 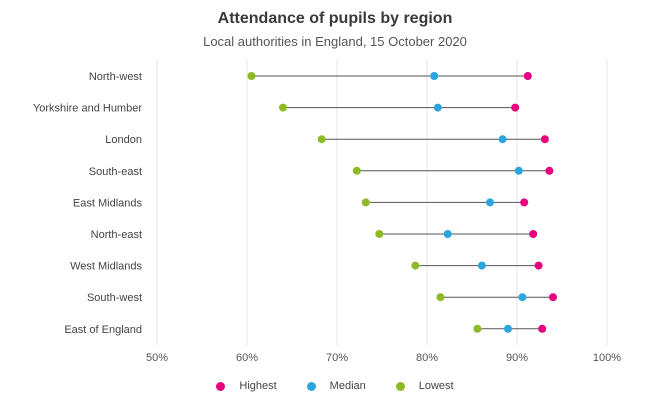 I want to click on category-label: North-east, so click(x=116, y=235).